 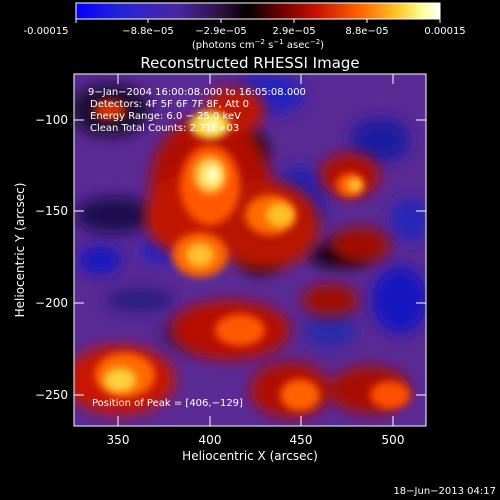 I want to click on colorbar-ticks, so click(x=258, y=21).